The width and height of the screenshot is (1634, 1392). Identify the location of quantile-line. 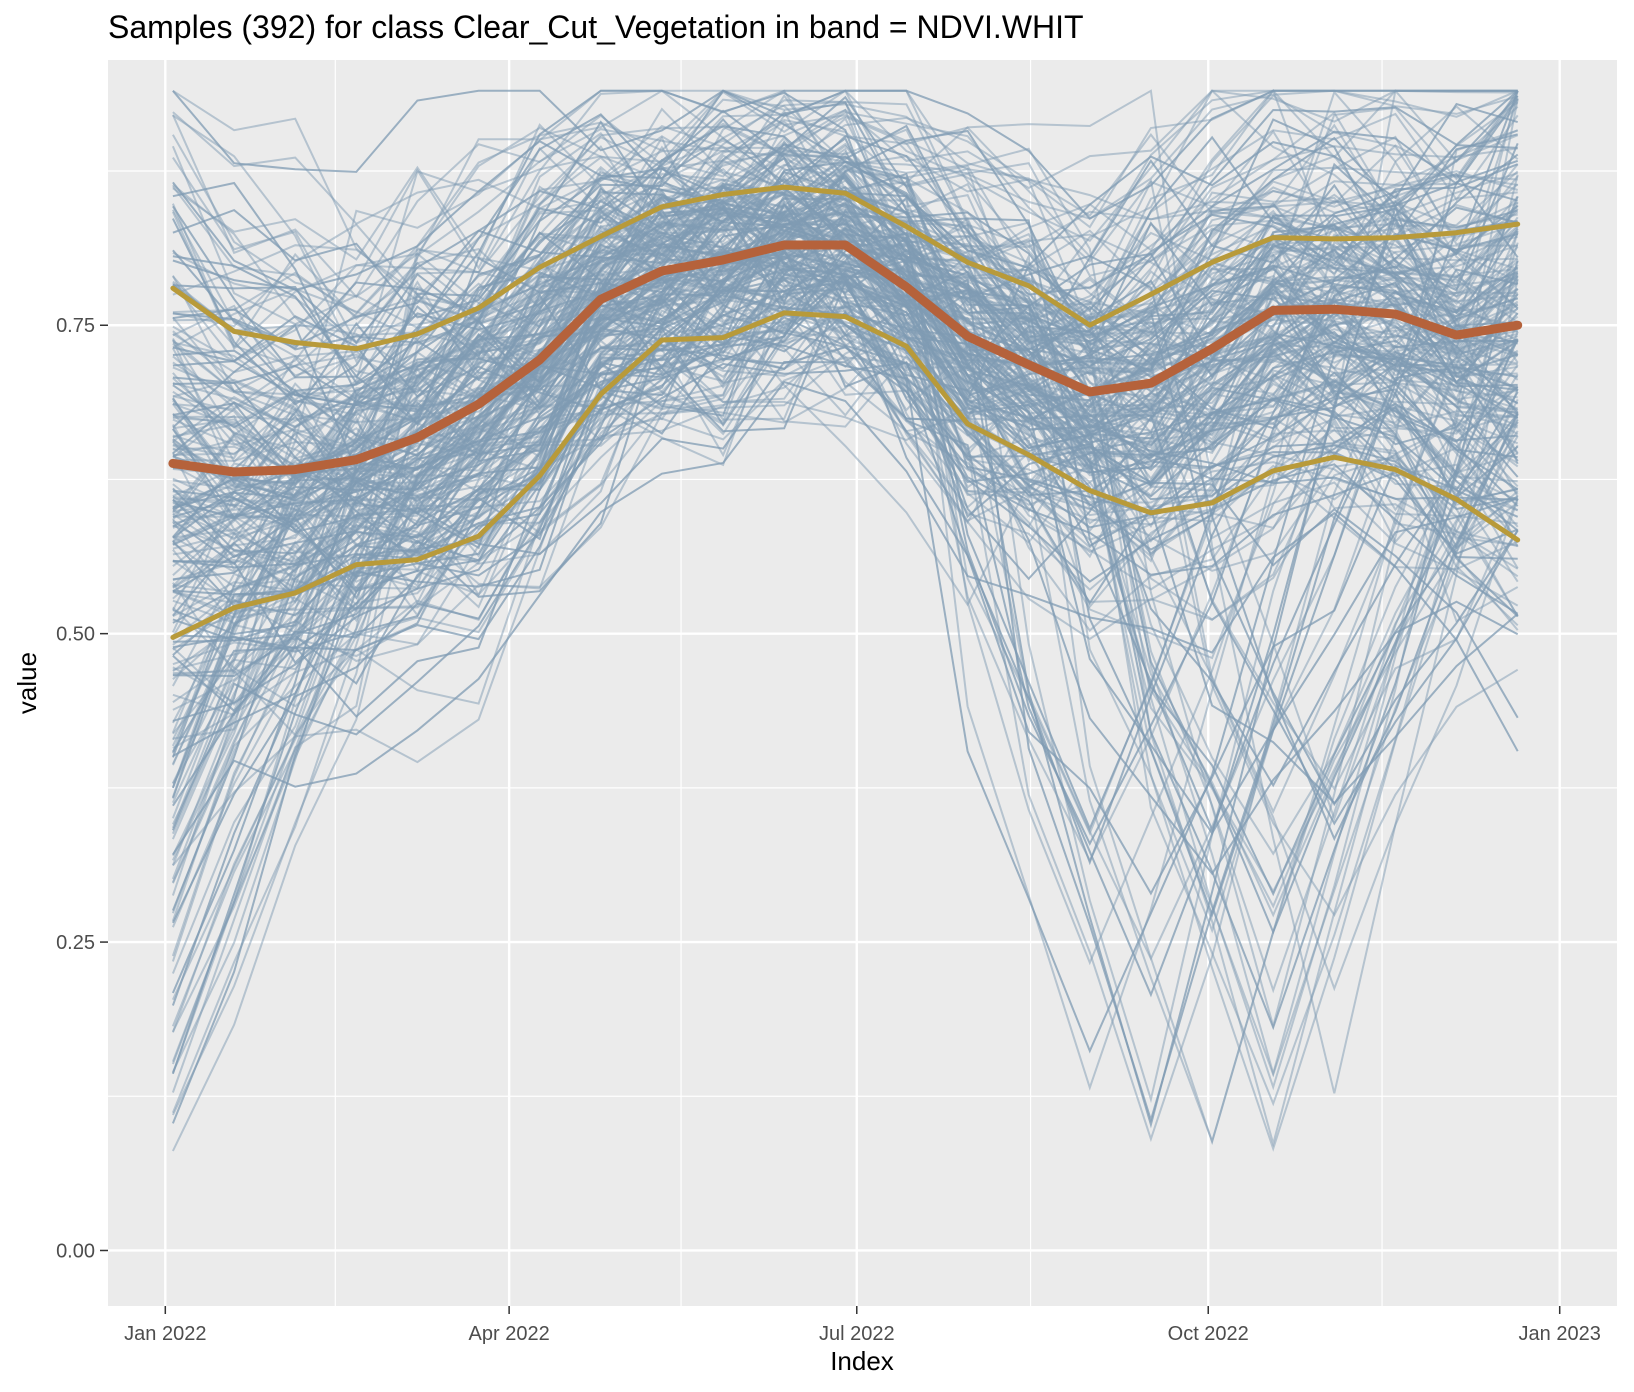
(845, 268).